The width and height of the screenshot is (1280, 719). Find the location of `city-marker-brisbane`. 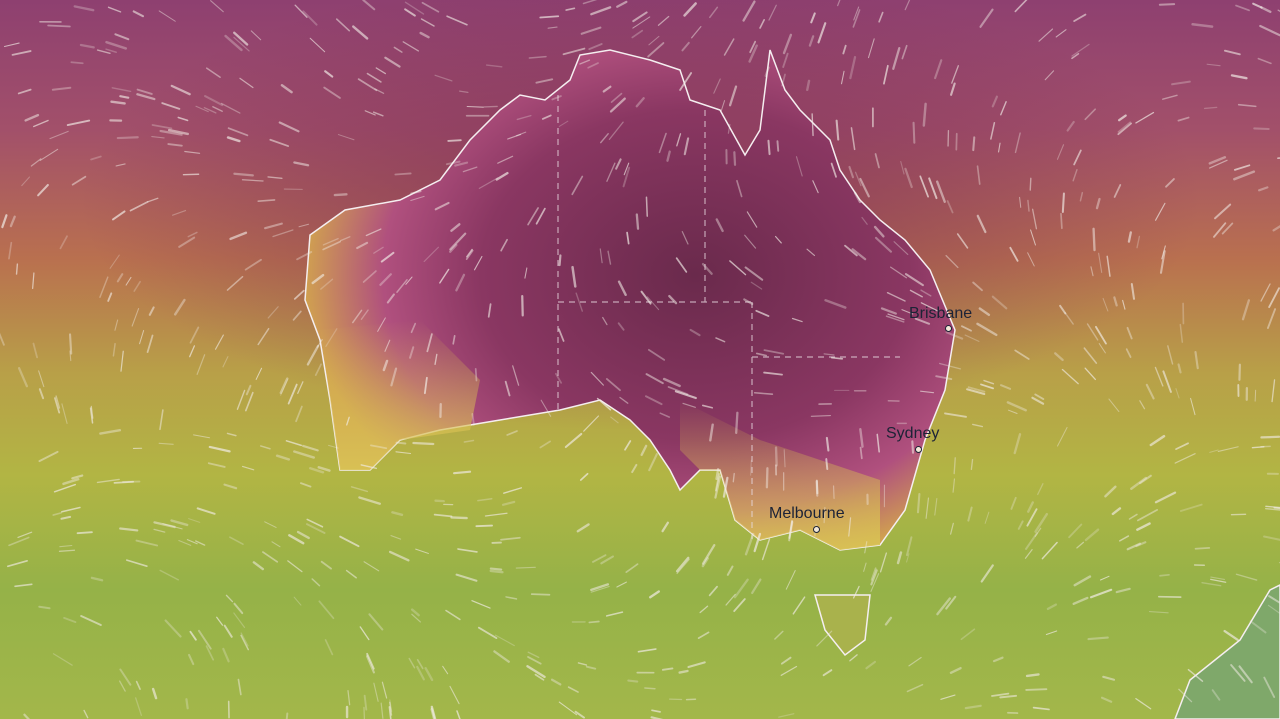

city-marker-brisbane is located at coordinates (948, 328).